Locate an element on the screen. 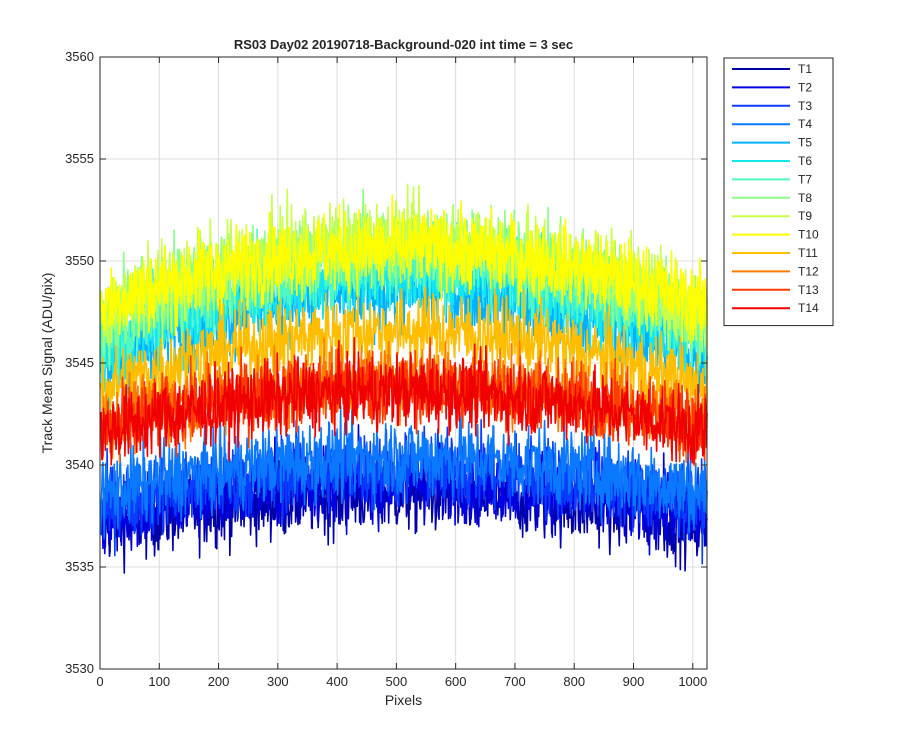 Image resolution: width=900 pixels, height=750 pixels. x-tick-label: 800 is located at coordinates (574, 681).